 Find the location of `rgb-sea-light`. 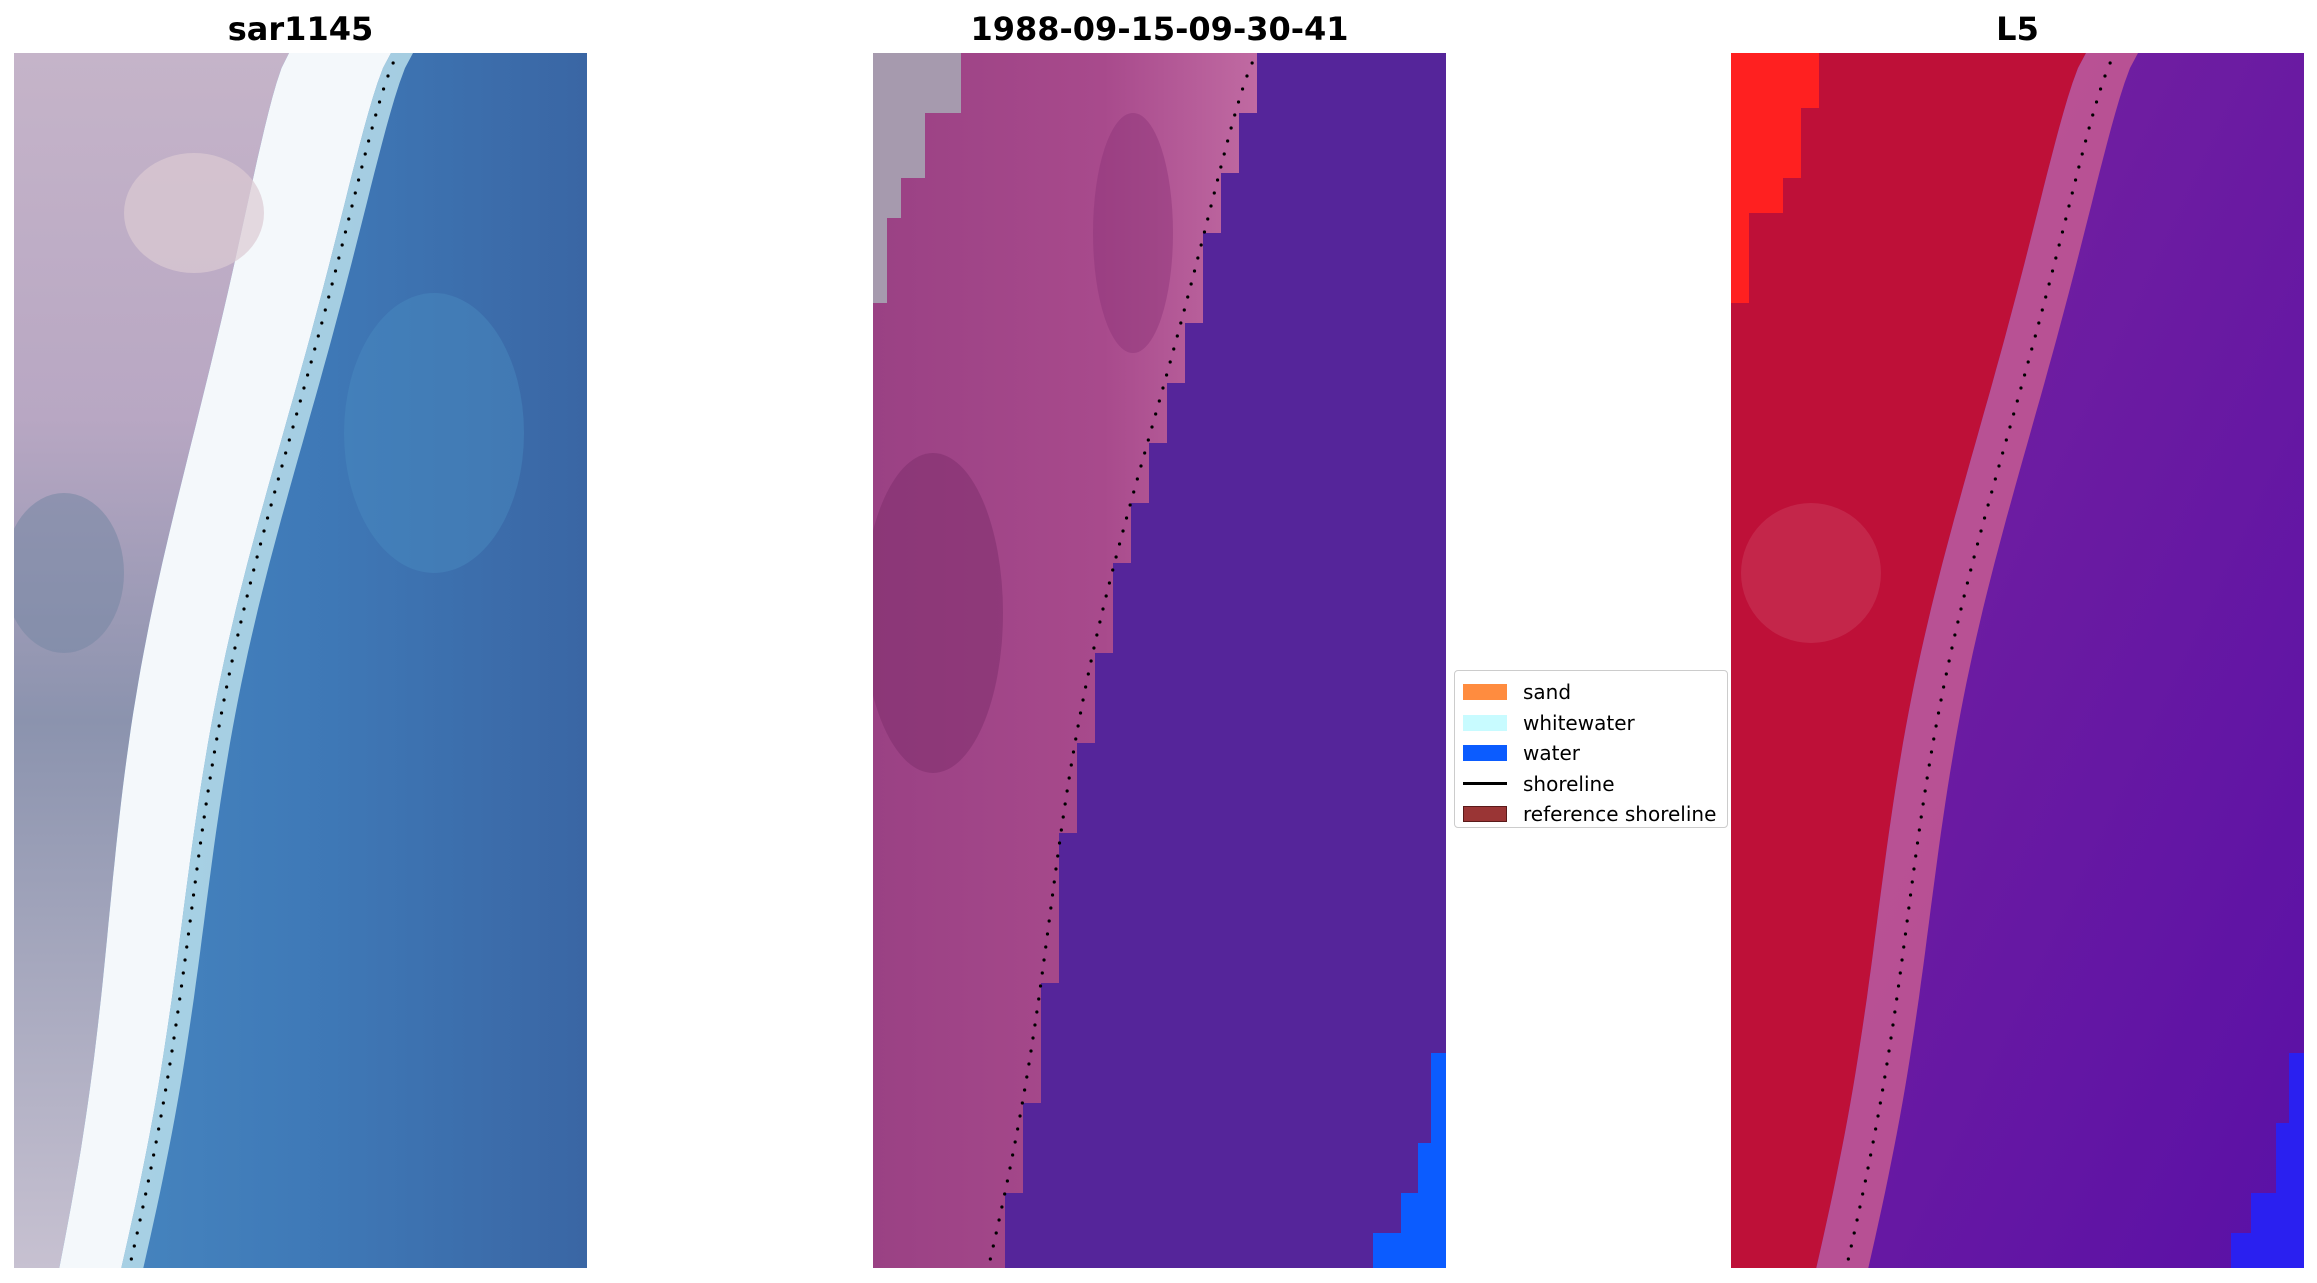

rgb-sea-light is located at coordinates (434, 433).